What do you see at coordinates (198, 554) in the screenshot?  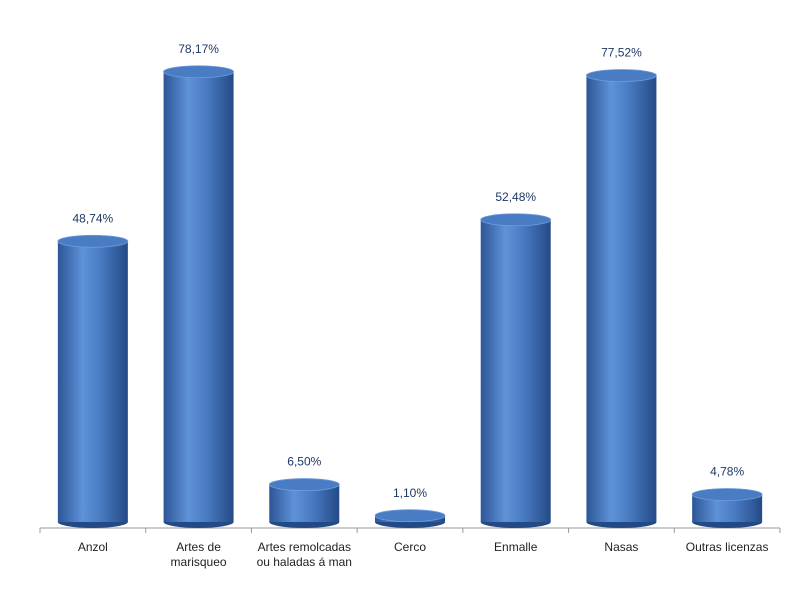 I see `x-tick-label: Artes de marisqueo` at bounding box center [198, 554].